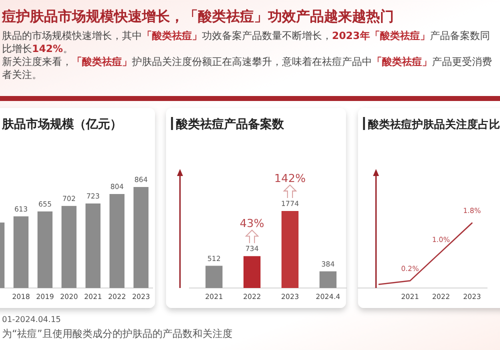 The height and width of the screenshot is (350, 500). I want to click on chart-title: 酸类祛痘护肤品关注度占比, so click(434, 124).